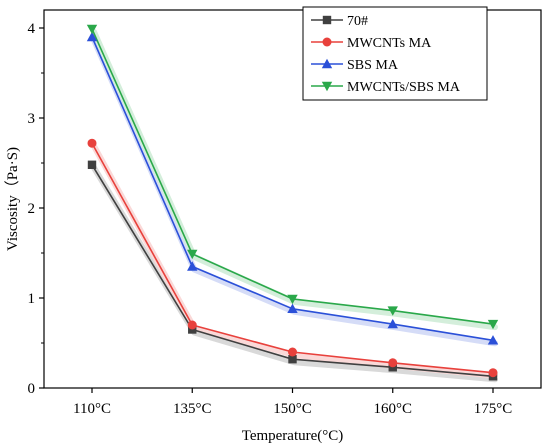 This screenshot has width=550, height=447. Describe the element at coordinates (32, 209) in the screenshot. I see `y-tick-label: 2` at that location.